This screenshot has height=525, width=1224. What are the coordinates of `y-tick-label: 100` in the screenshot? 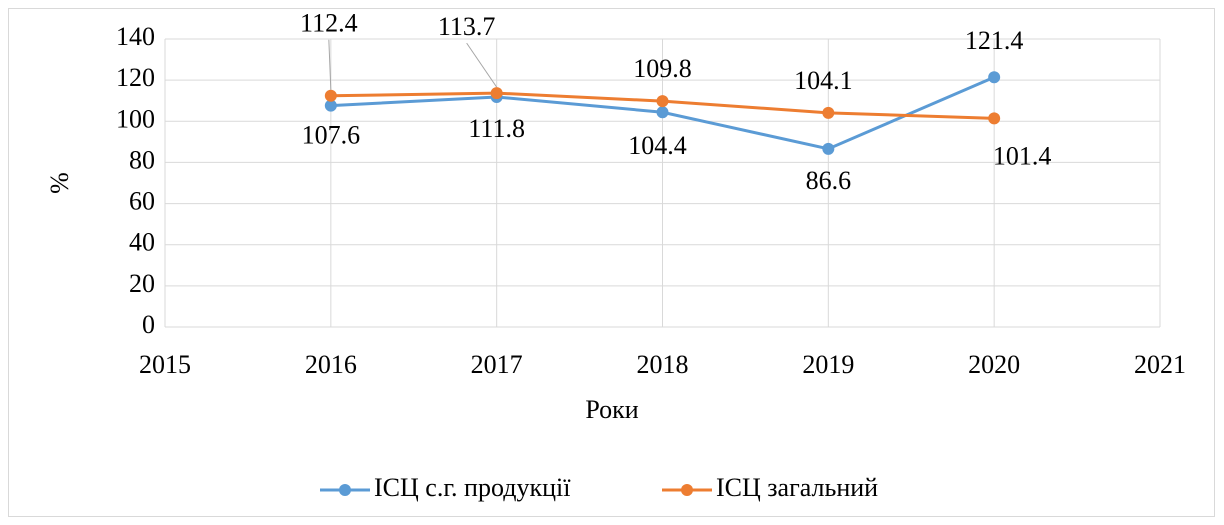 It's located at (135, 118).